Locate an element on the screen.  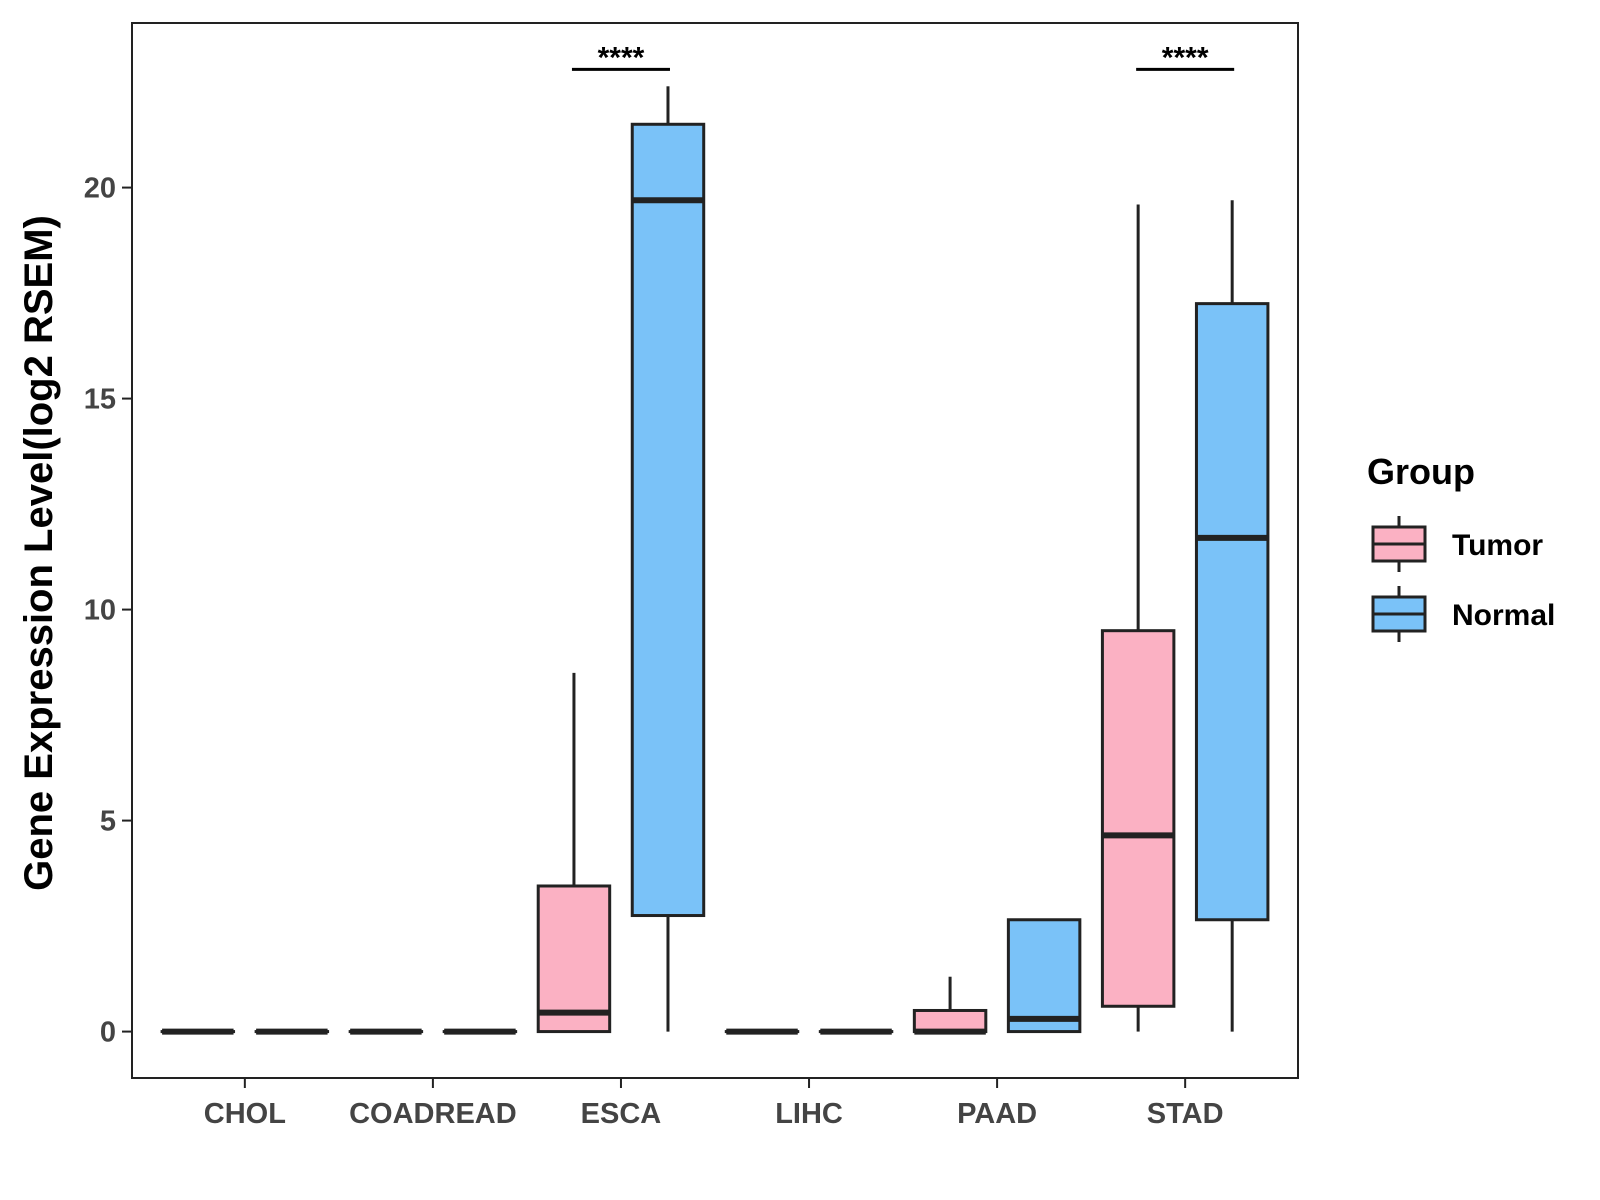
x-tick-label: PAAD is located at coordinates (997, 1114).